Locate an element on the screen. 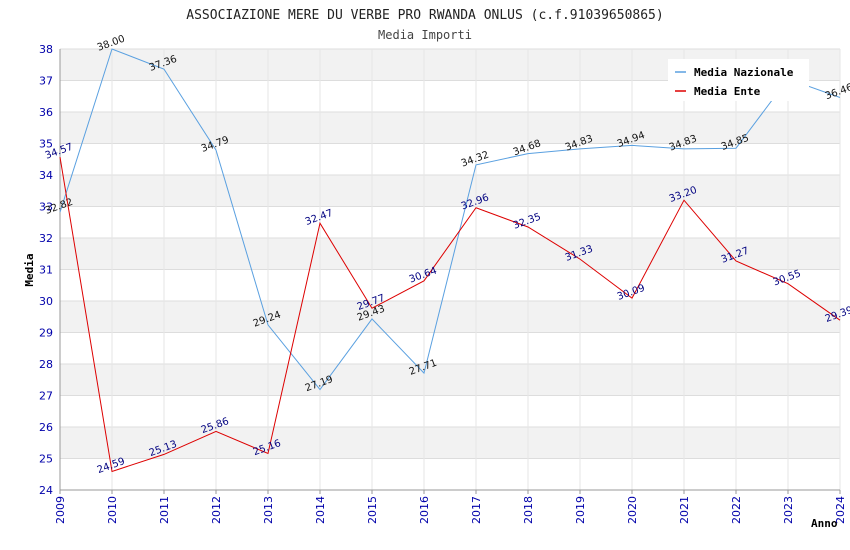  x-tick-label: 2022 is located at coordinates (736, 510).